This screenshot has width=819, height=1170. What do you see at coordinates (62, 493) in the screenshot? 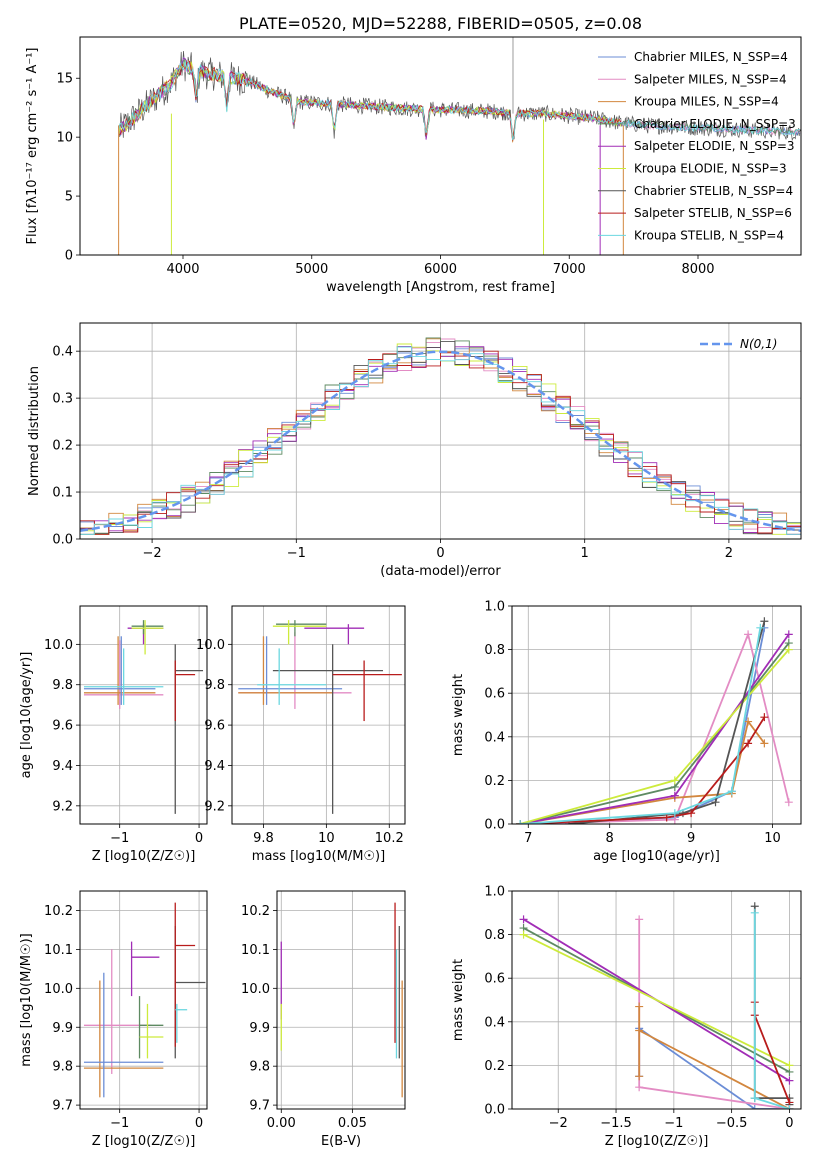
I see `y-tick-label: 0.1` at bounding box center [62, 493].